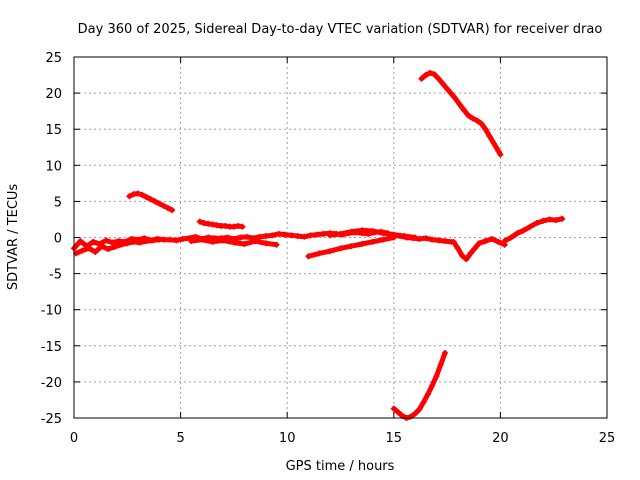 The image size is (640, 480). I want to click on series-seg-b, so click(221, 224).